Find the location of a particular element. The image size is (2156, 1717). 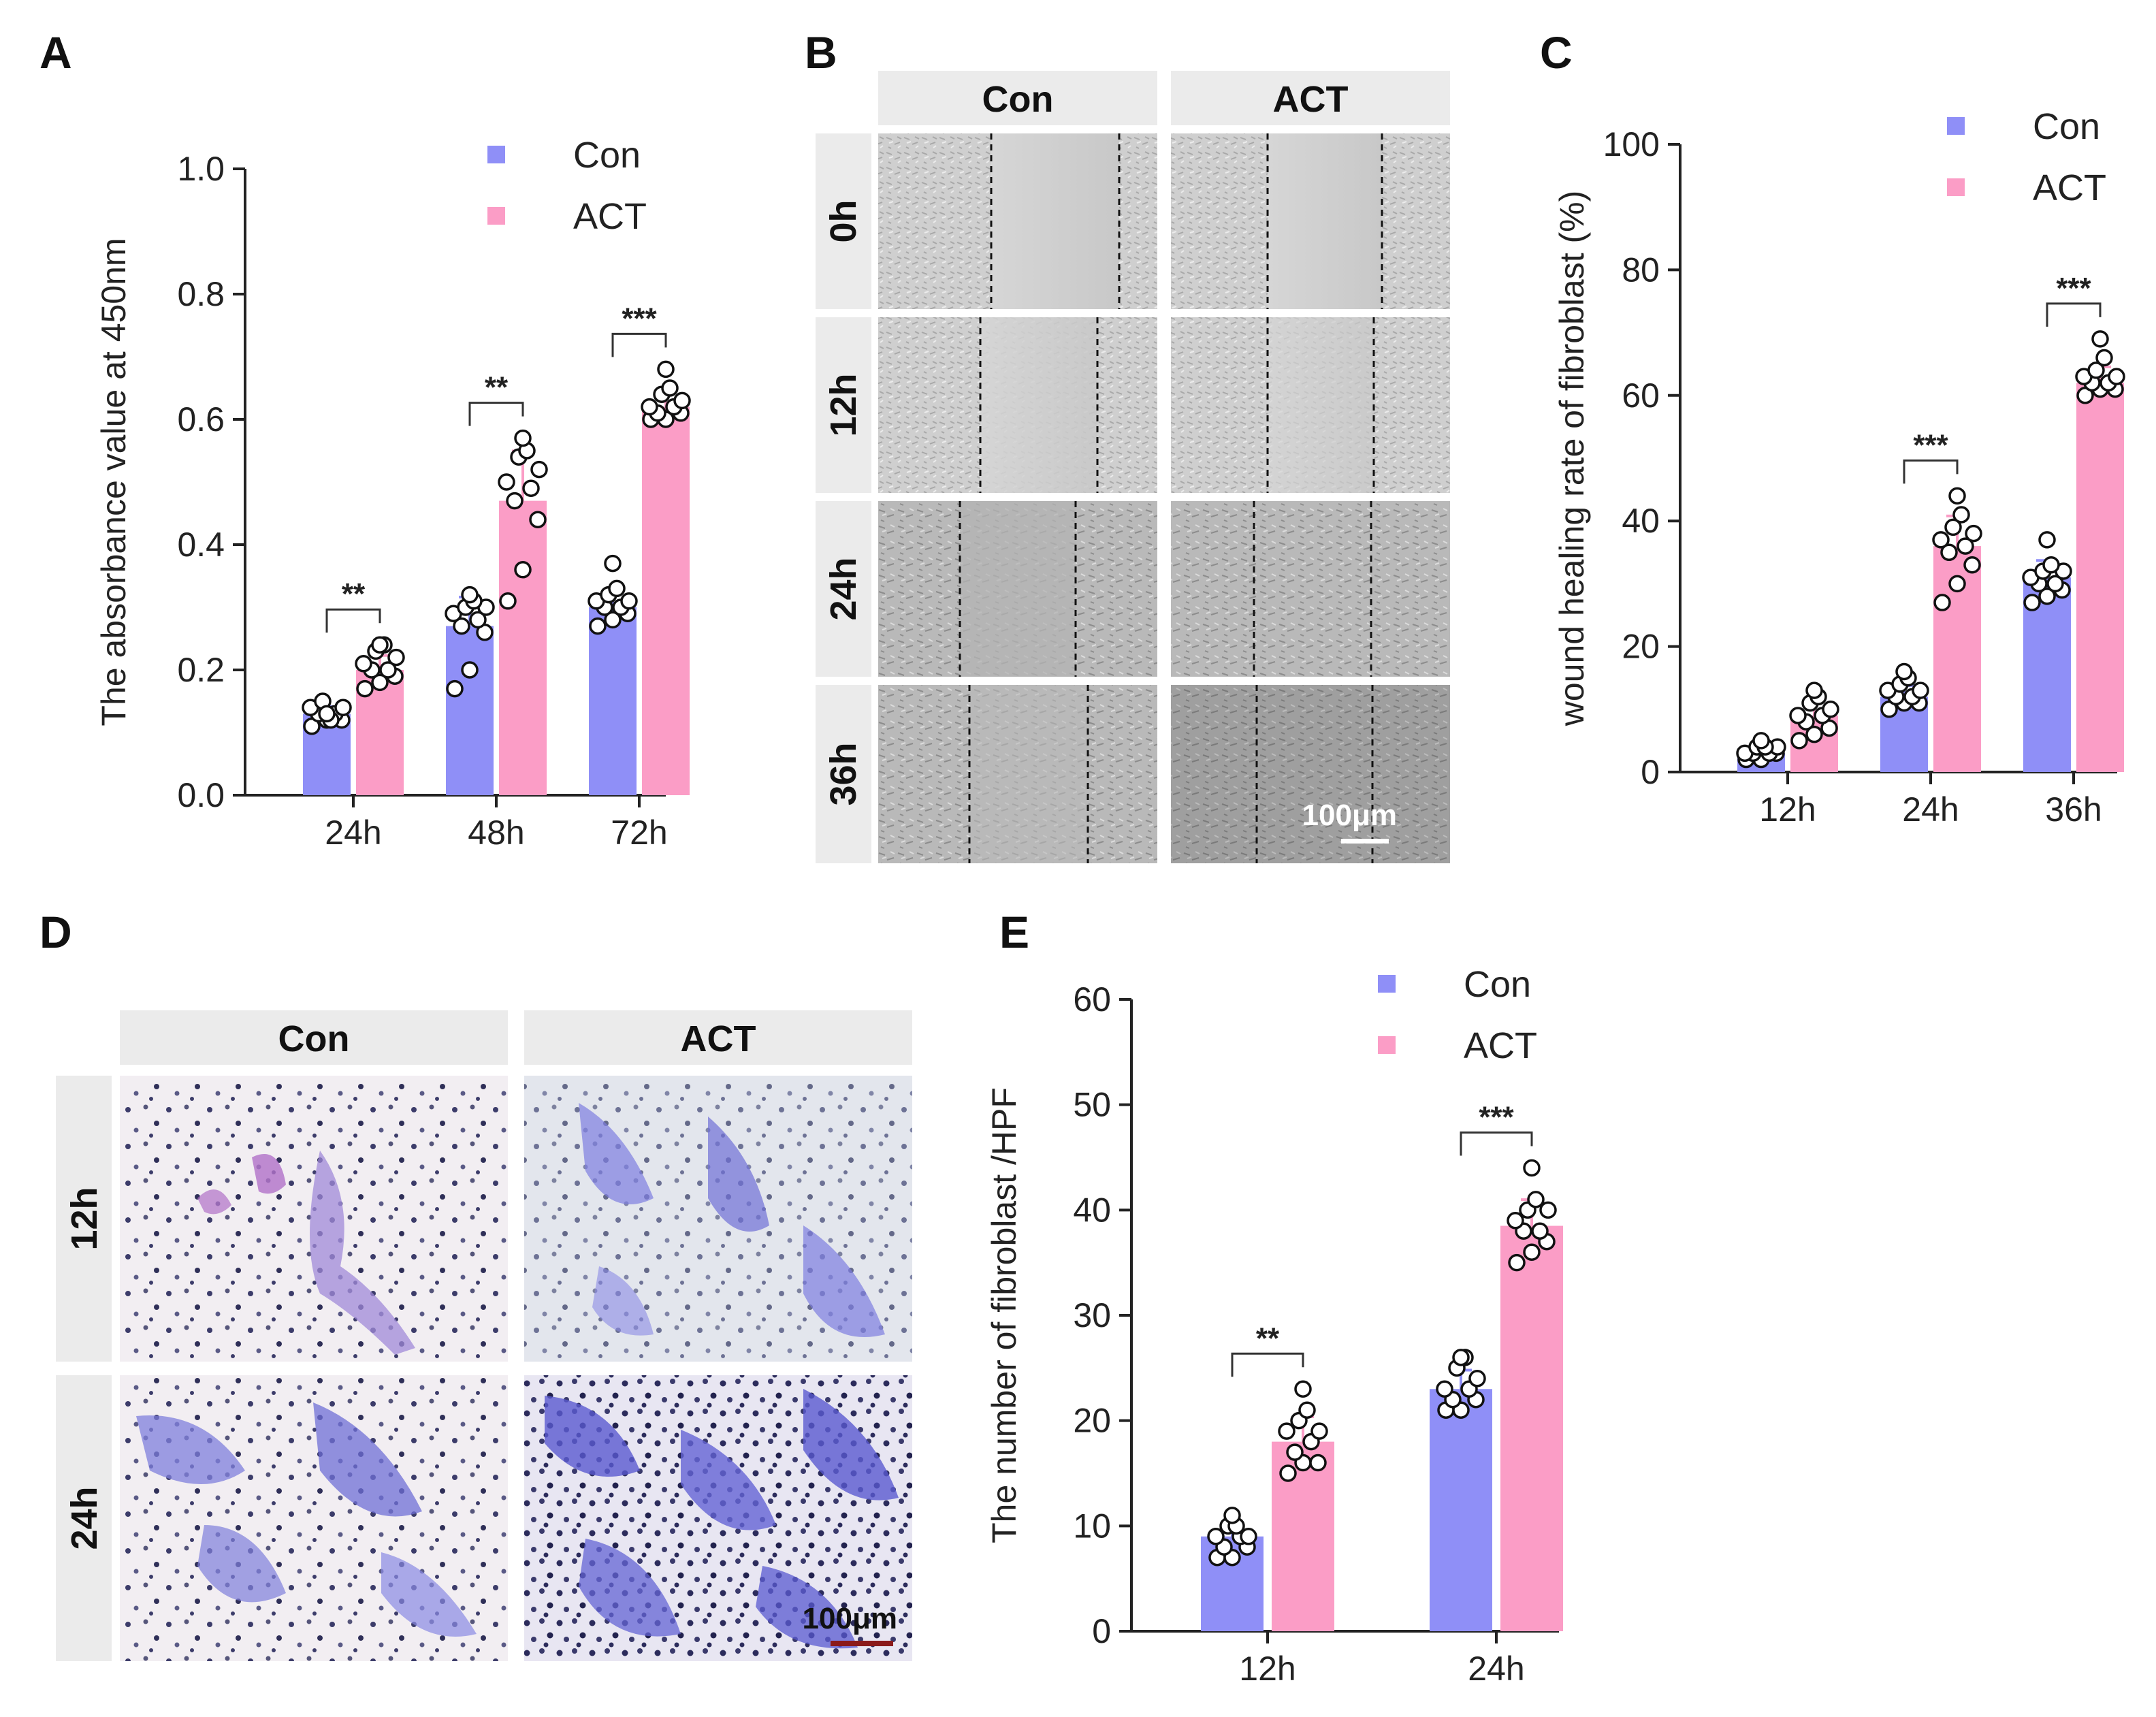

micrograph-act-36h is located at coordinates (1311, 774).